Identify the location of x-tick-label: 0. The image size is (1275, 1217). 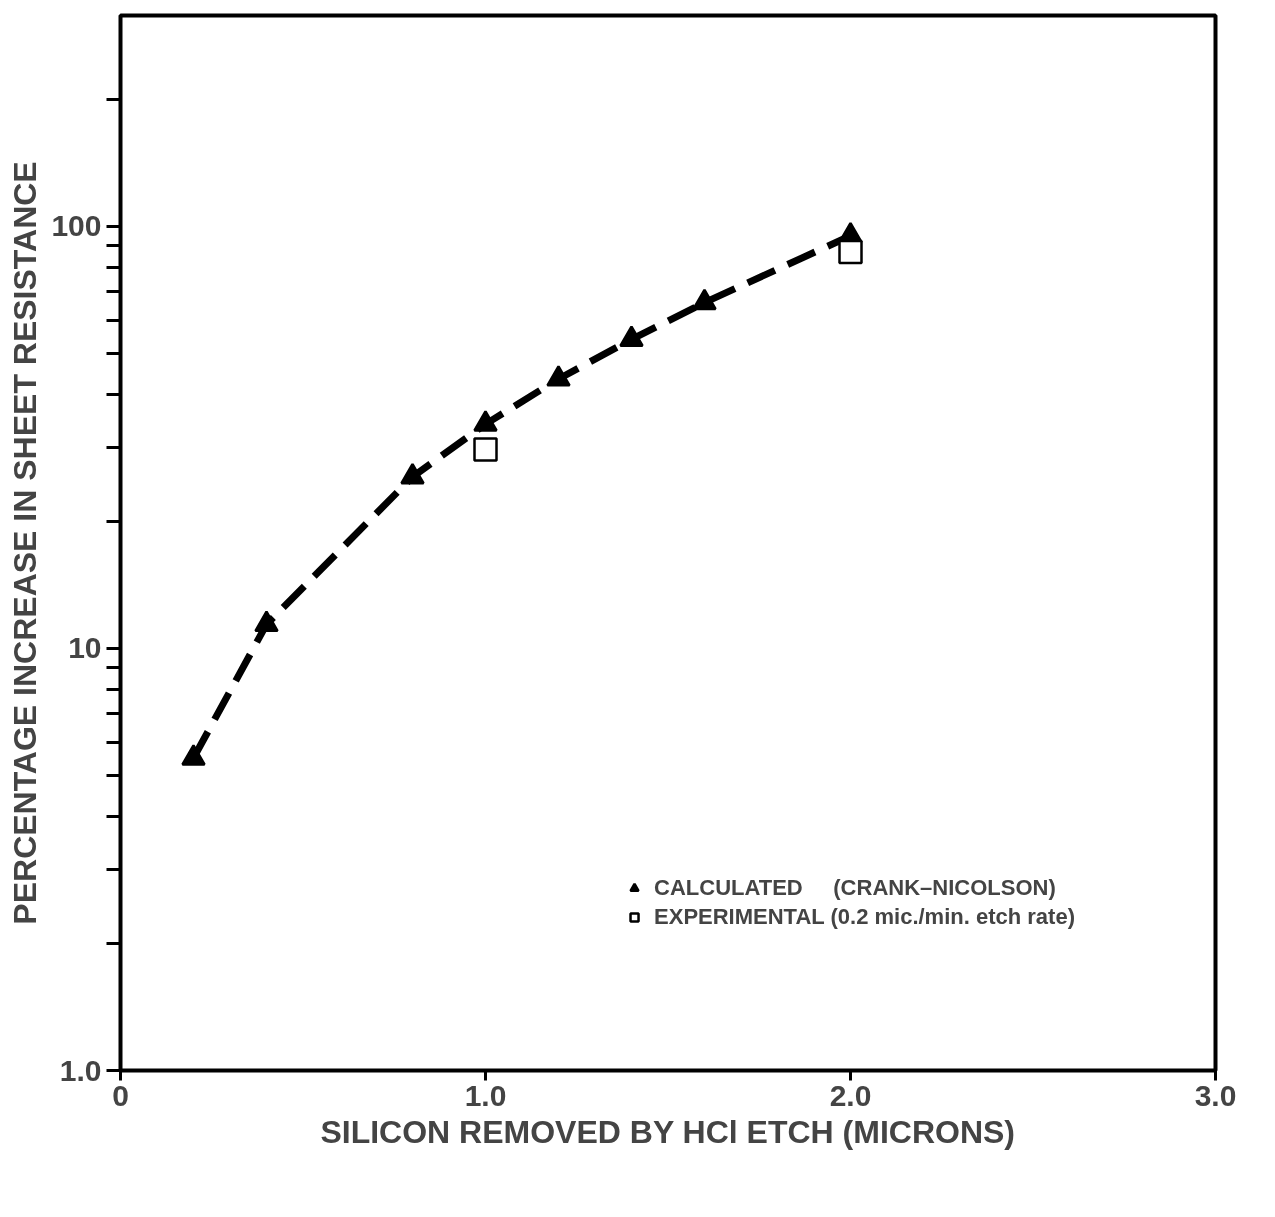
(120, 1095).